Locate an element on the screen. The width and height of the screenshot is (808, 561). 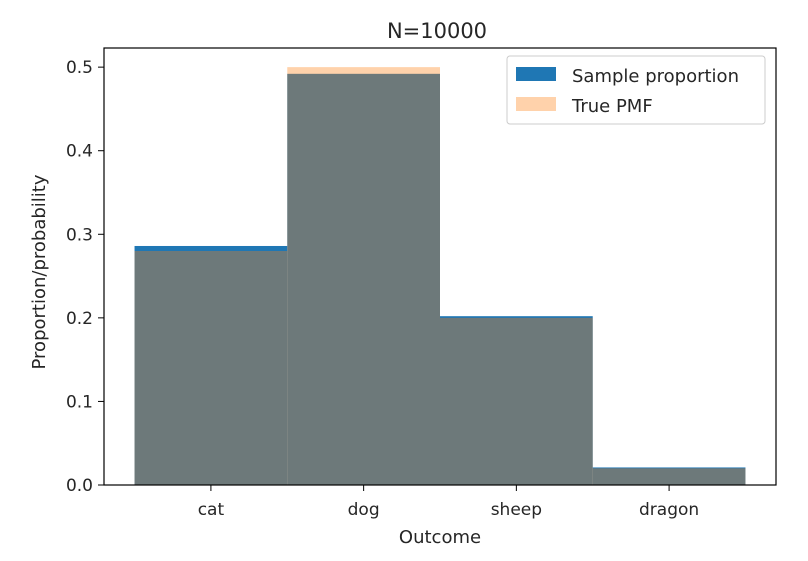
bar-pmf-dog is located at coordinates (363, 276).